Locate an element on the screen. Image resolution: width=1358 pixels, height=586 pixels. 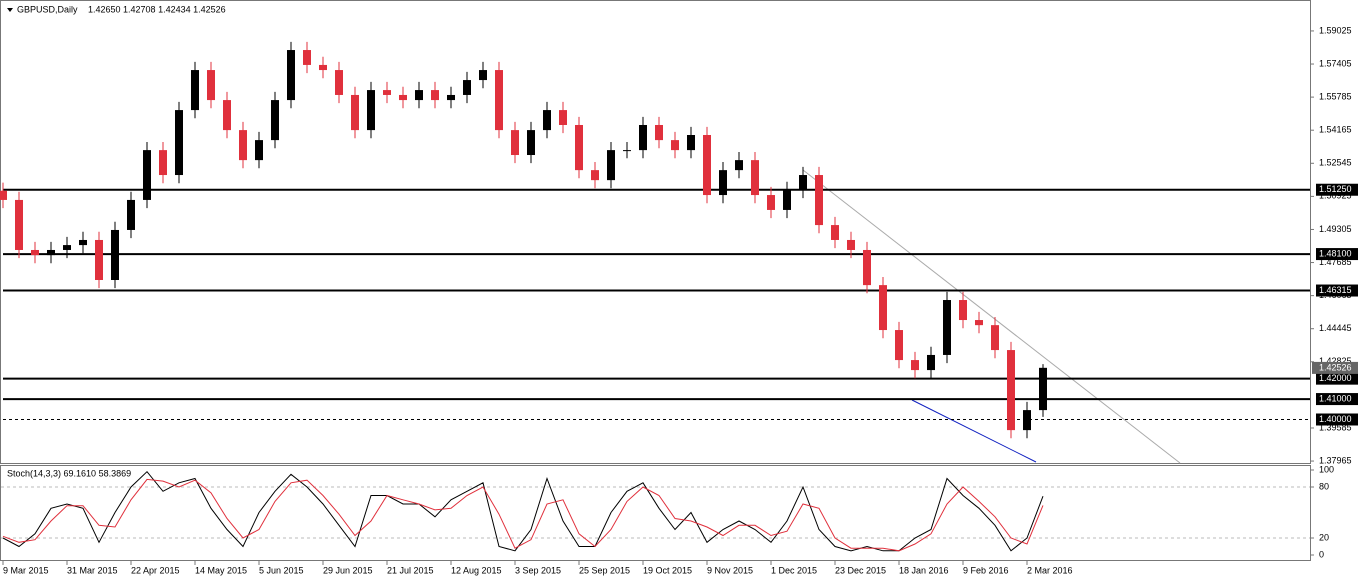
y-tick-label: 20 is located at coordinates (1324, 537).